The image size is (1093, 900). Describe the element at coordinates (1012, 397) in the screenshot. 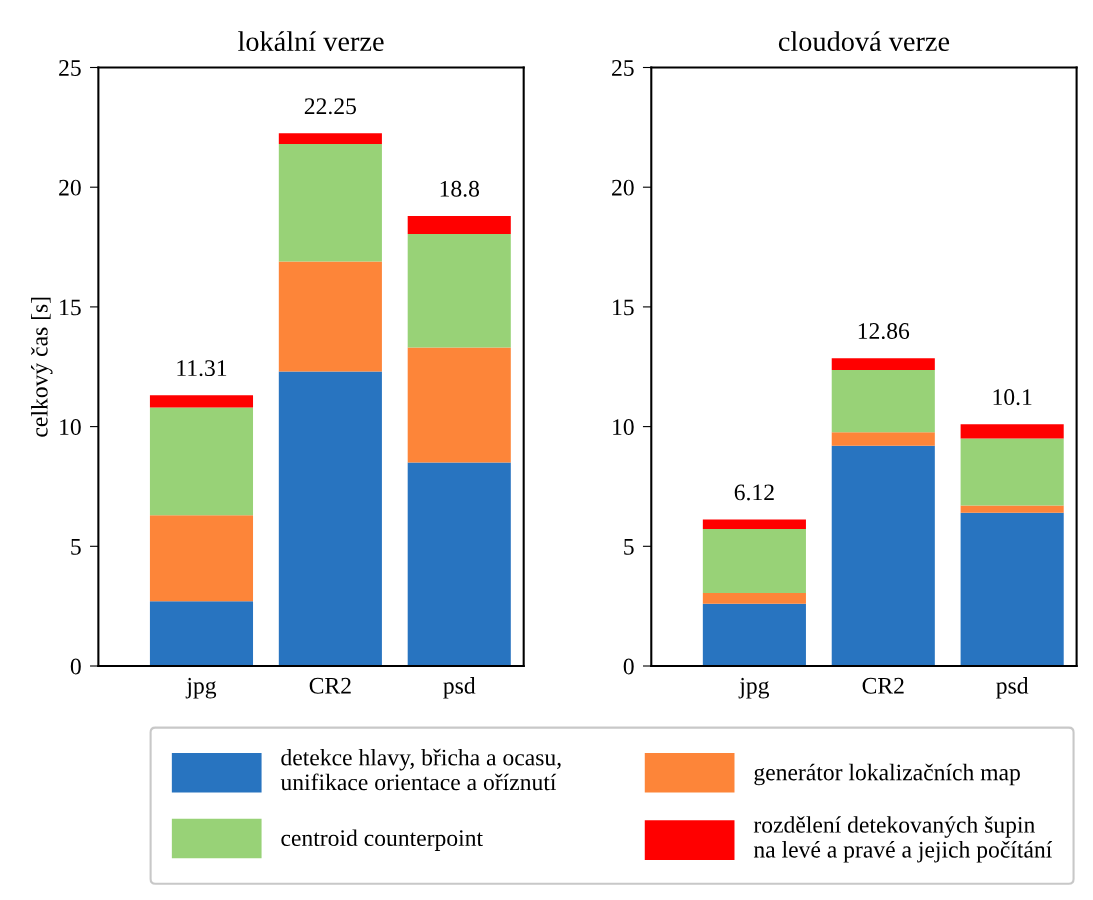

I see `total-label: 10.1` at that location.